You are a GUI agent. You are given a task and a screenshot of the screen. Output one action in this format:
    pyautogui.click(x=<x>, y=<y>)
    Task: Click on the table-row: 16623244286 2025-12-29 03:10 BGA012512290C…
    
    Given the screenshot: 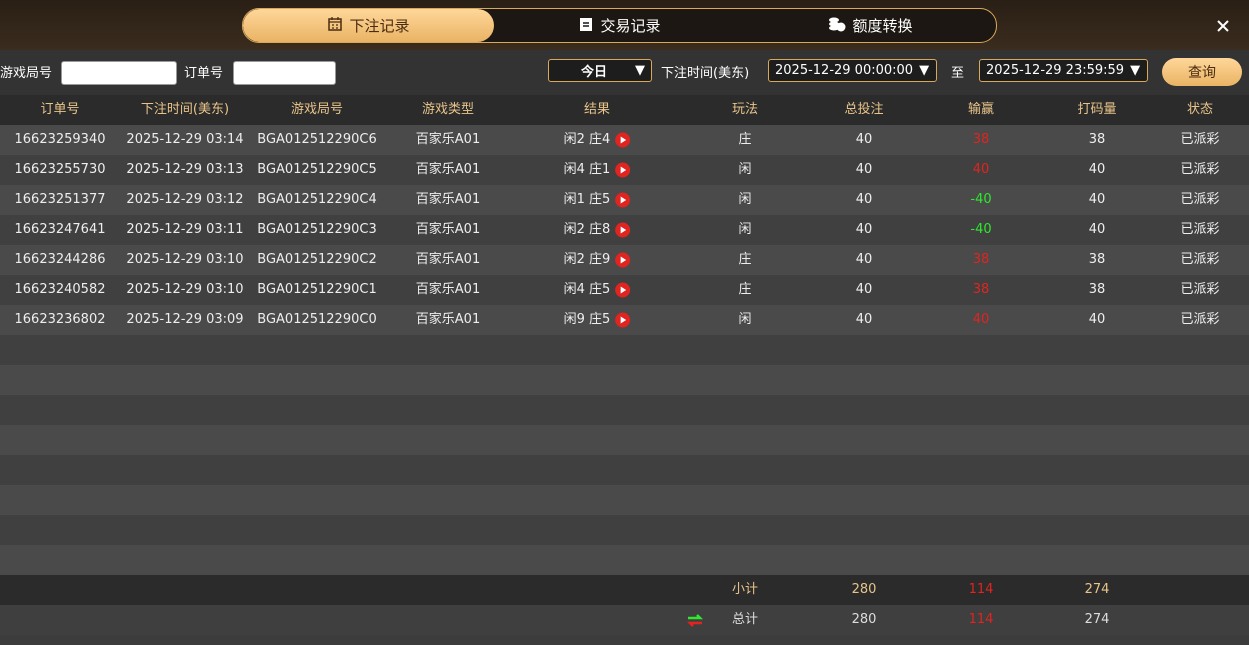 What is the action you would take?
    pyautogui.click(x=624, y=260)
    